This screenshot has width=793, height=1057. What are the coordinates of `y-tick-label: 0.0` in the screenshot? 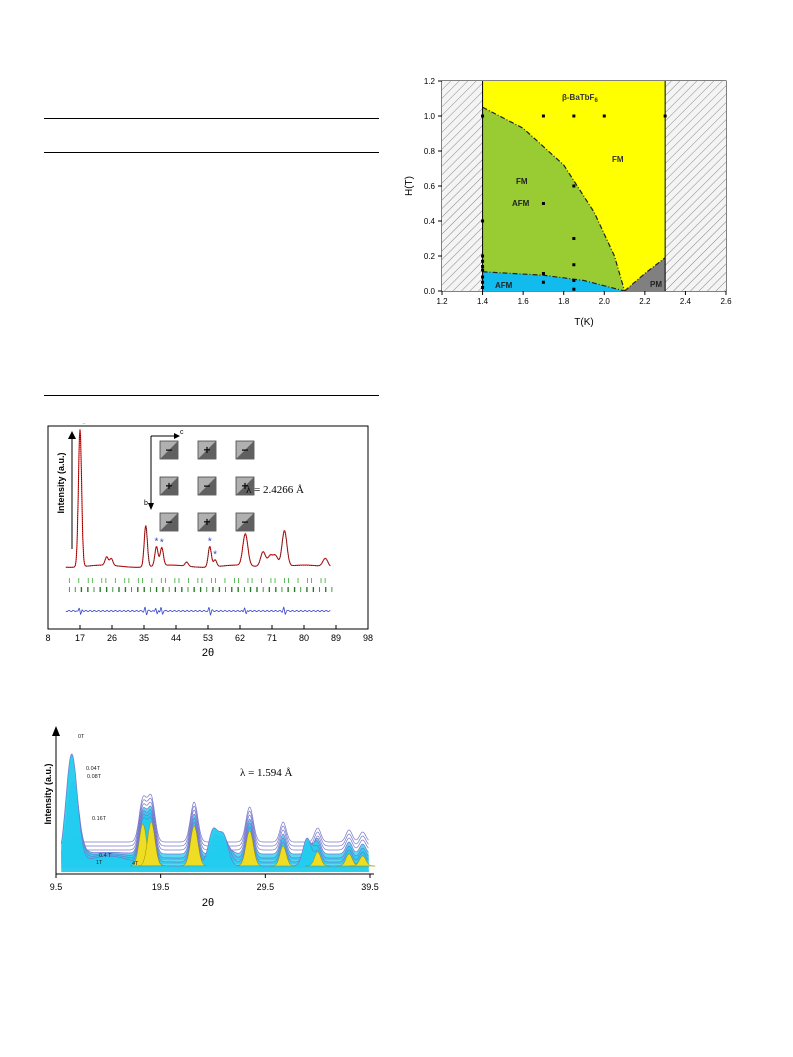 It's located at (430, 291).